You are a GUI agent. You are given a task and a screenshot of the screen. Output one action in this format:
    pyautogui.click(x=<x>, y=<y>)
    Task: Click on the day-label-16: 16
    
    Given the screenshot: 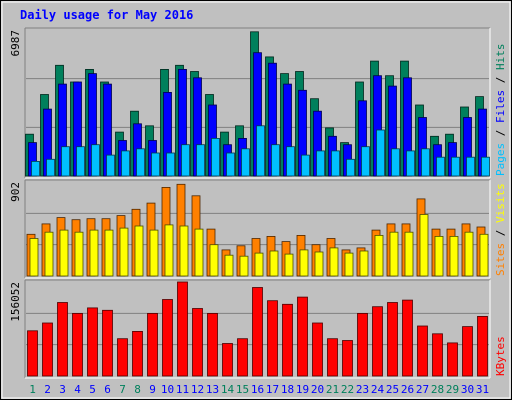 What is the action you would take?
    pyautogui.click(x=257, y=389)
    